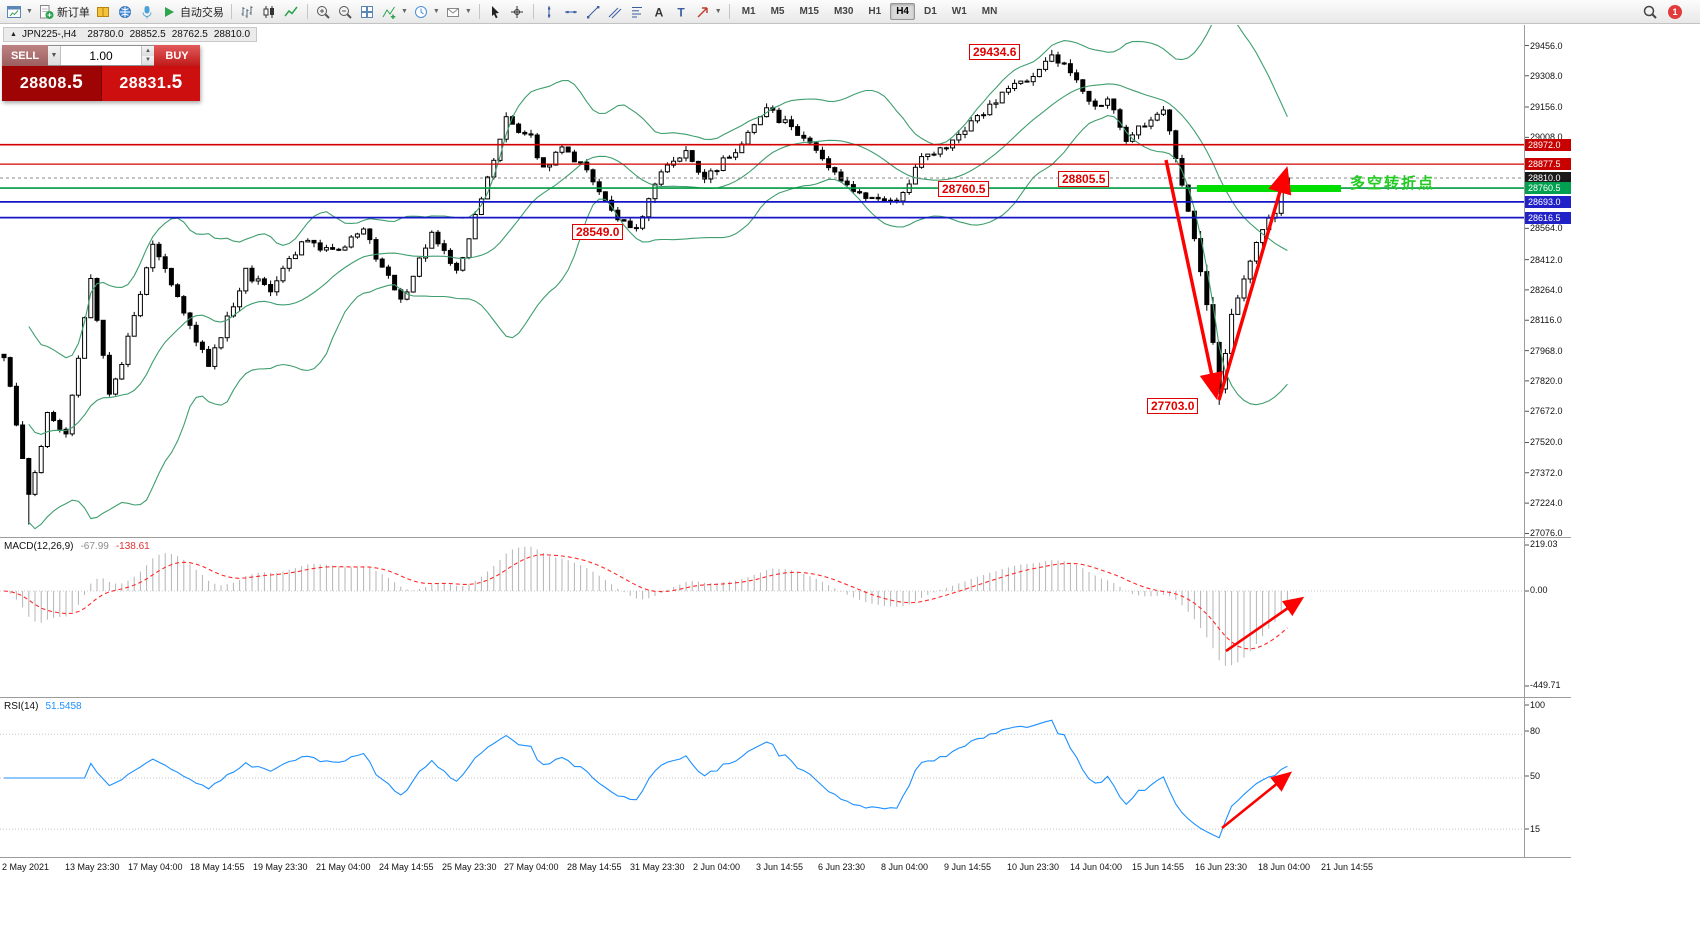 The image size is (1700, 945). I want to click on crosshair-tool-icon, so click(517, 12).